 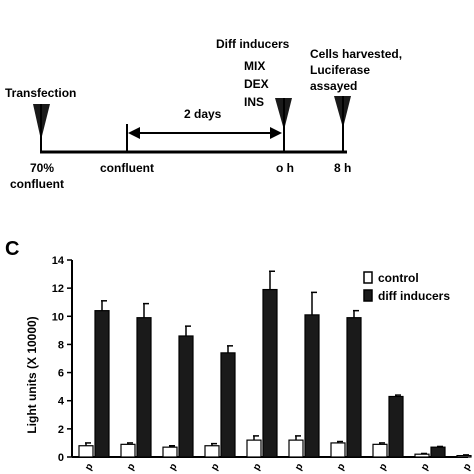 What do you see at coordinates (40, 93) in the screenshot?
I see `transfection-label: Transfection` at bounding box center [40, 93].